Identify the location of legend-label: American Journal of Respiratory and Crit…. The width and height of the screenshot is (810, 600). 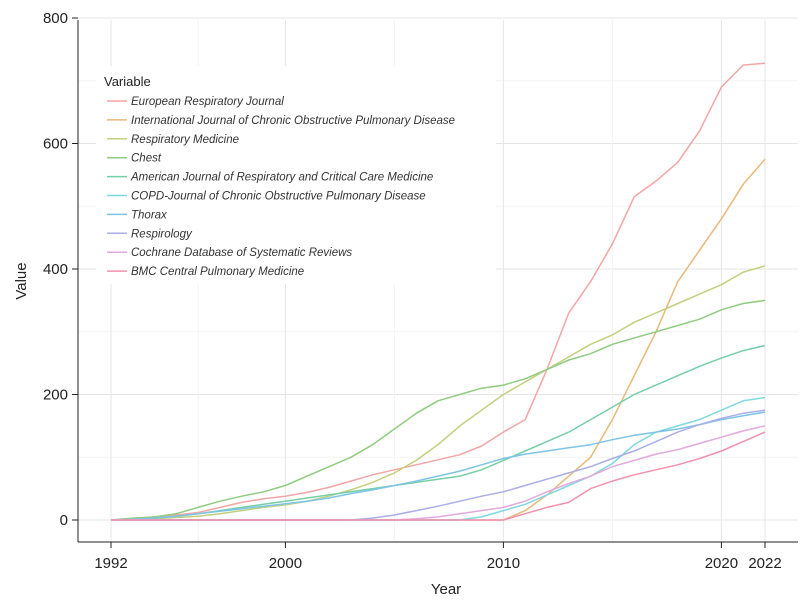
(281, 178).